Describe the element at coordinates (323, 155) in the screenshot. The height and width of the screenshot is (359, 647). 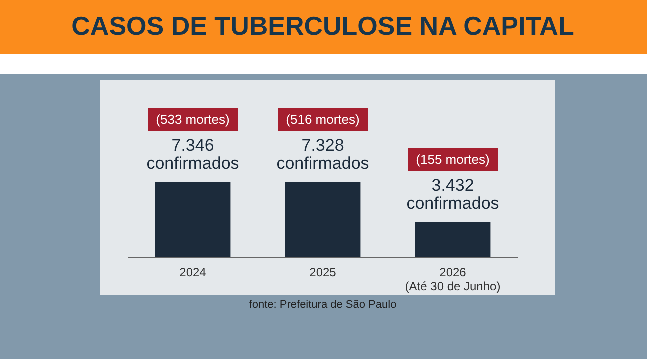
I see `data-label: 7.328 confirmados` at that location.